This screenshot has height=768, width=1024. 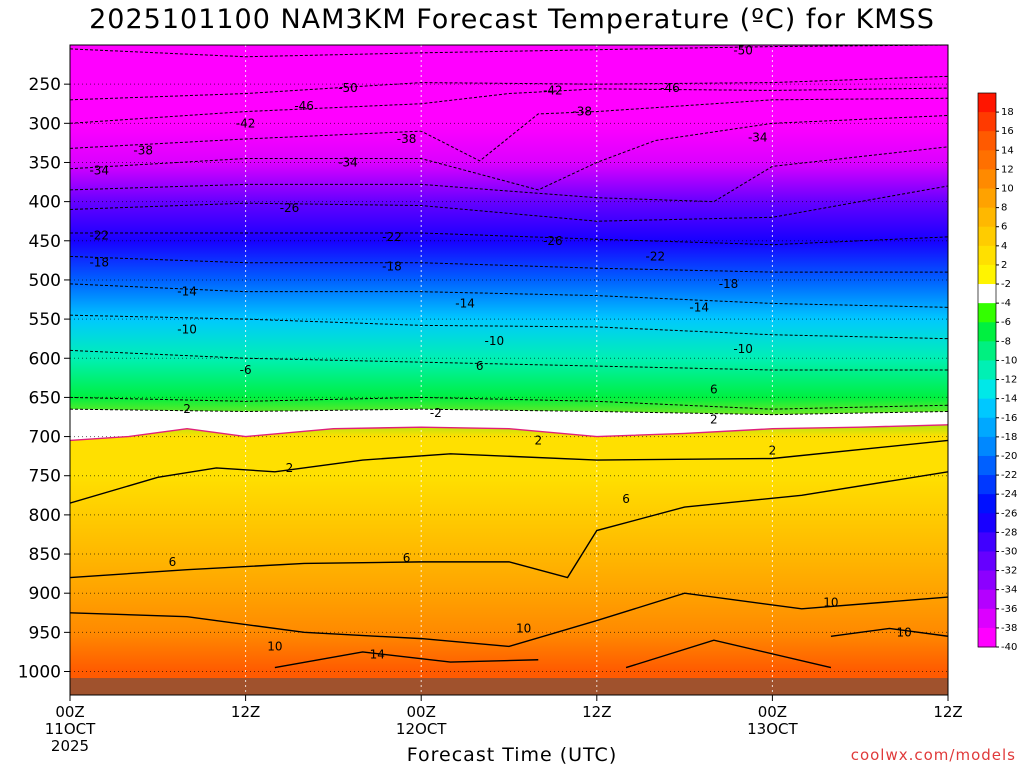 I want to click on contour-label: -6, so click(x=246, y=370).